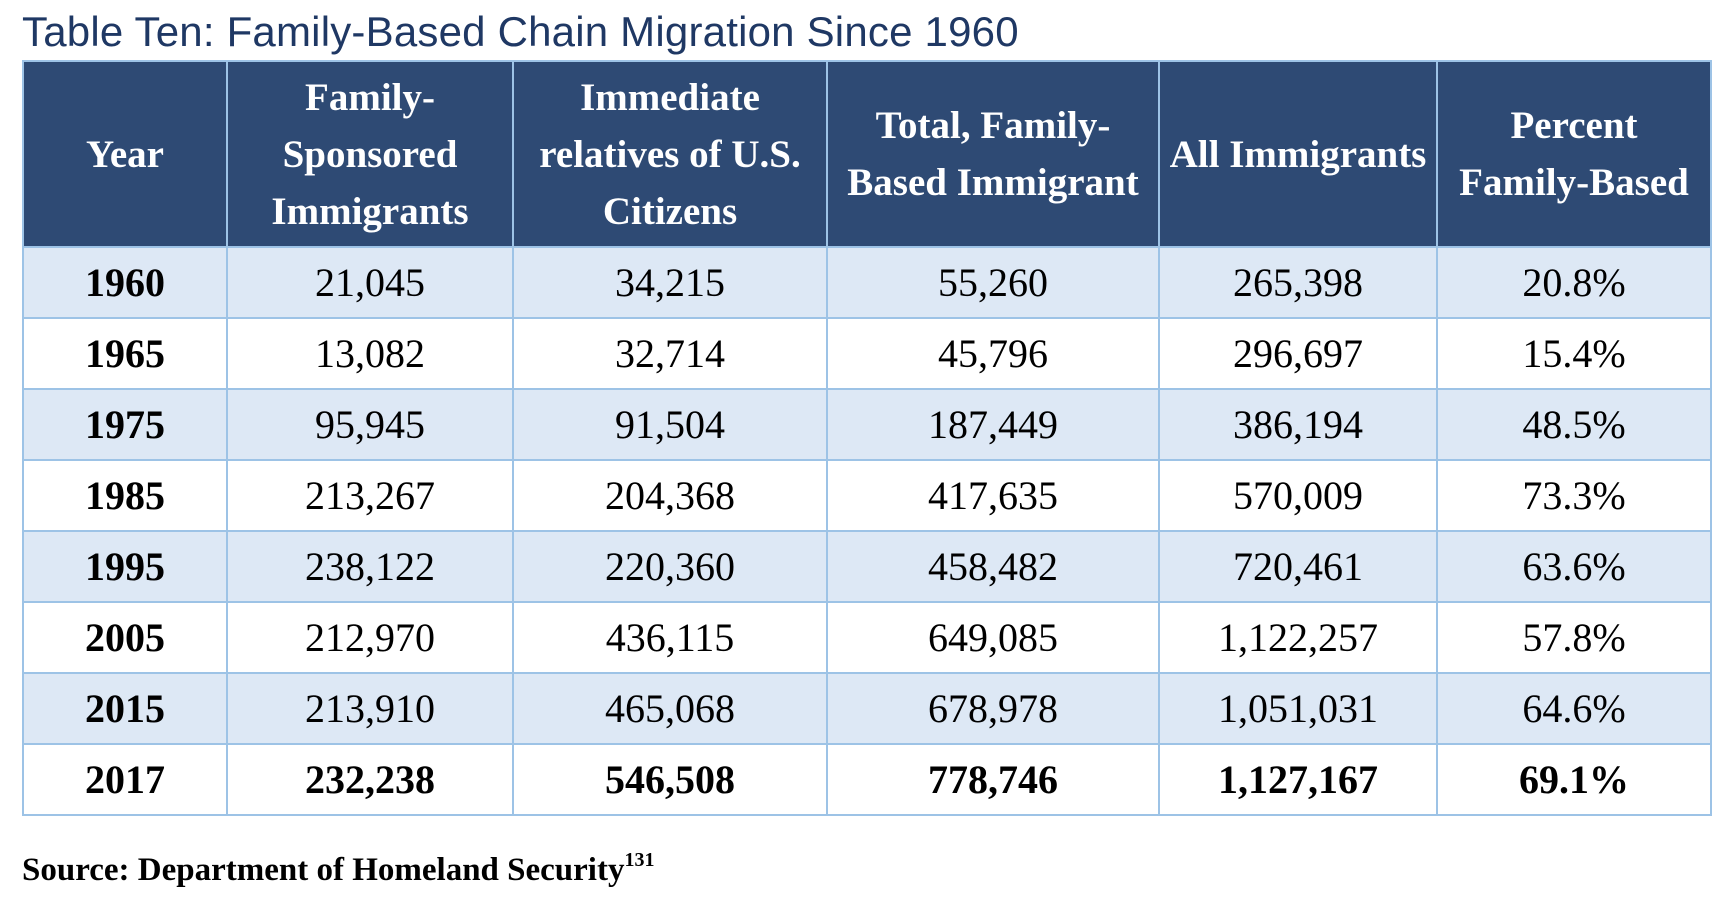 The height and width of the screenshot is (904, 1728). I want to click on cell-immediate-relatives: 220,360, so click(670, 566).